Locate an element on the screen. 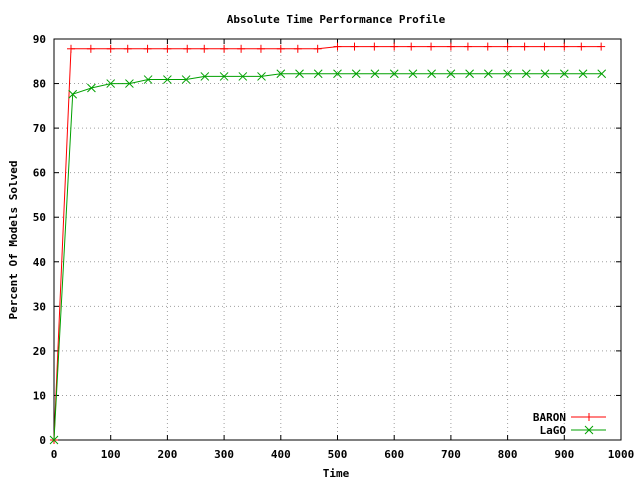 This screenshot has height=480, width=640. y-tick-label: 20 is located at coordinates (39, 351).